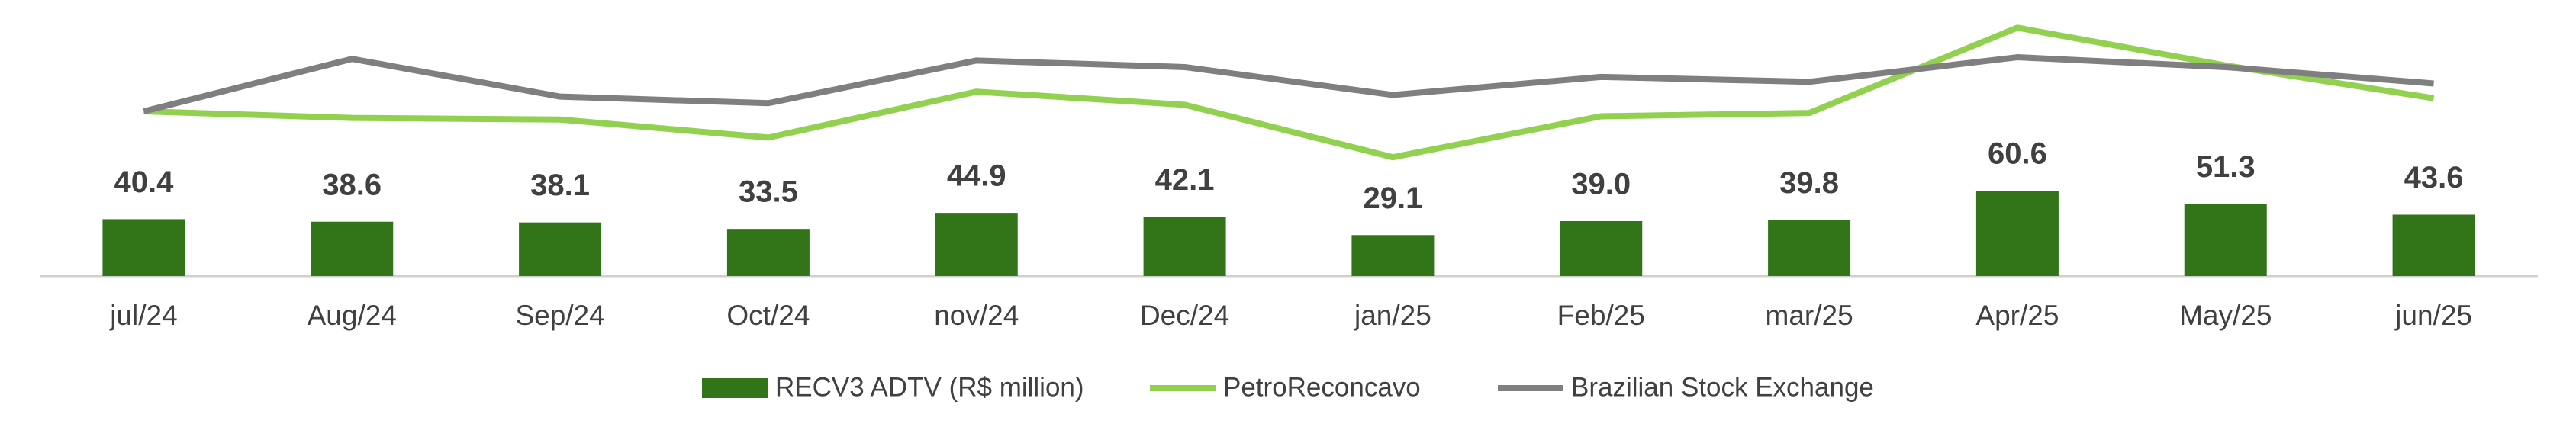  Describe the element at coordinates (768, 315) in the screenshot. I see `x-tick-label: Oct/24` at that location.